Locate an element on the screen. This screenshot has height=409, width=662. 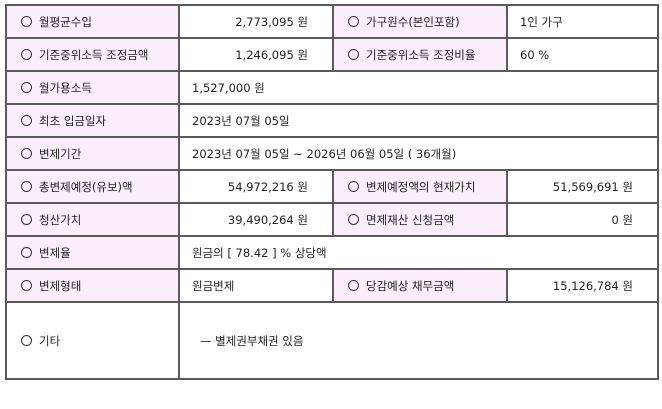
value-cell: 39,490,264 원 is located at coordinates (256, 219).